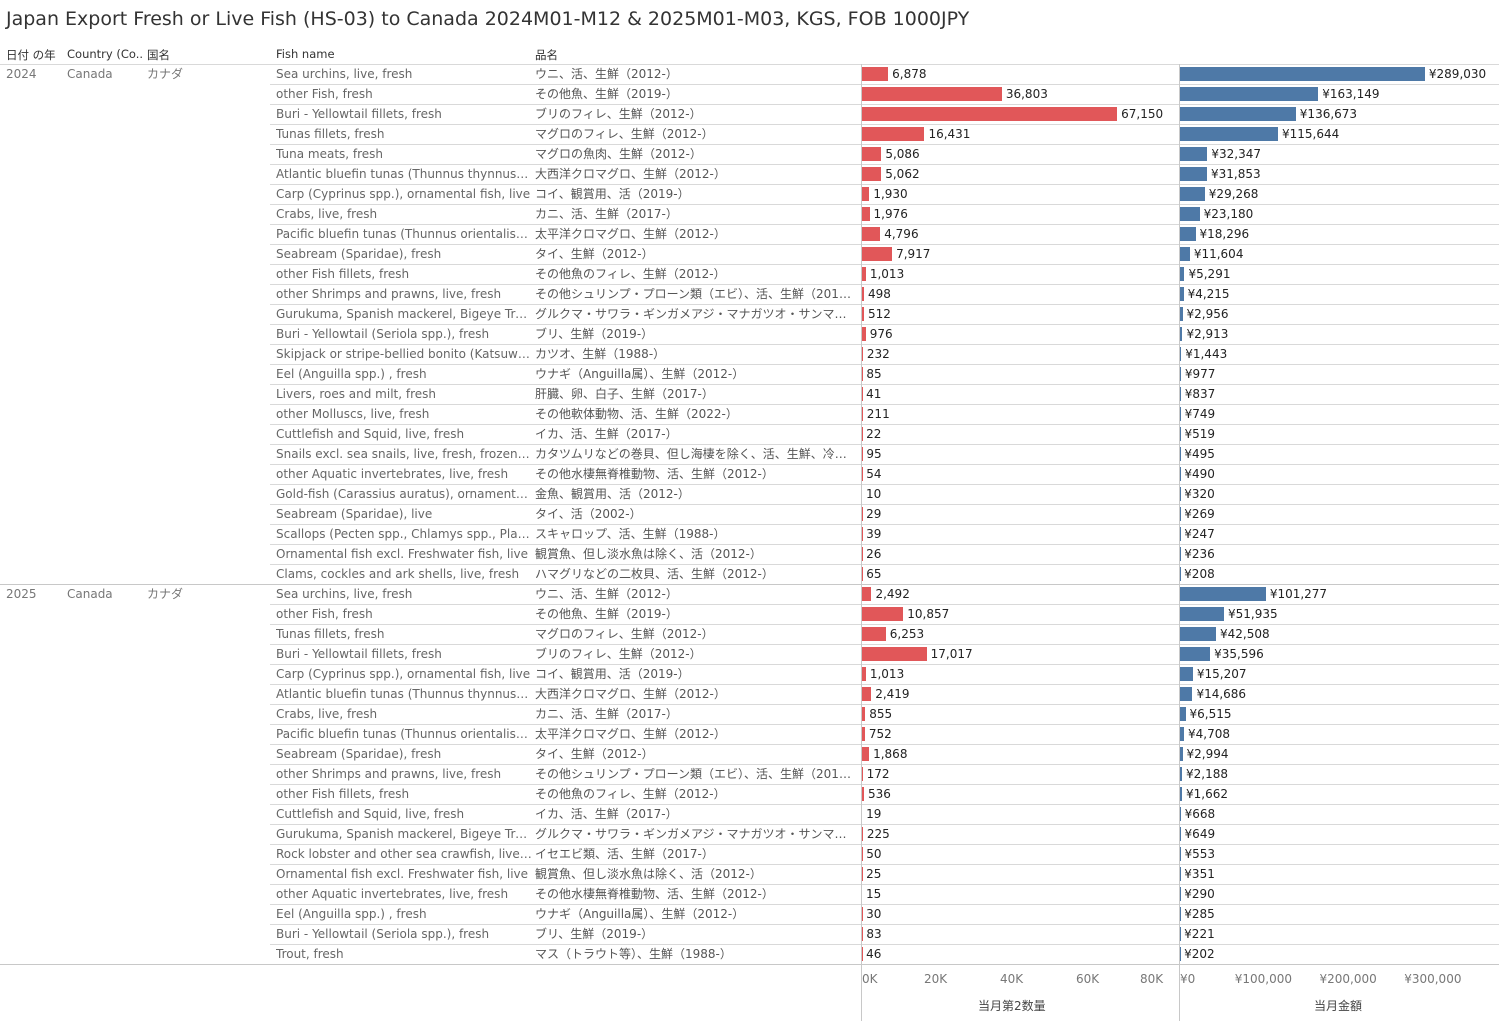 The height and width of the screenshot is (1021, 1499). Describe the element at coordinates (305, 54) in the screenshot. I see `header-fish-name: Fish name` at that location.